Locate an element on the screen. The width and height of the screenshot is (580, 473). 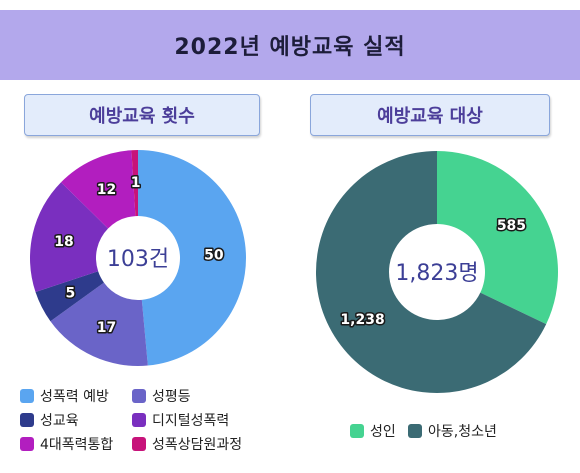
legend-label: 디지털성폭력 is located at coordinates (191, 421).